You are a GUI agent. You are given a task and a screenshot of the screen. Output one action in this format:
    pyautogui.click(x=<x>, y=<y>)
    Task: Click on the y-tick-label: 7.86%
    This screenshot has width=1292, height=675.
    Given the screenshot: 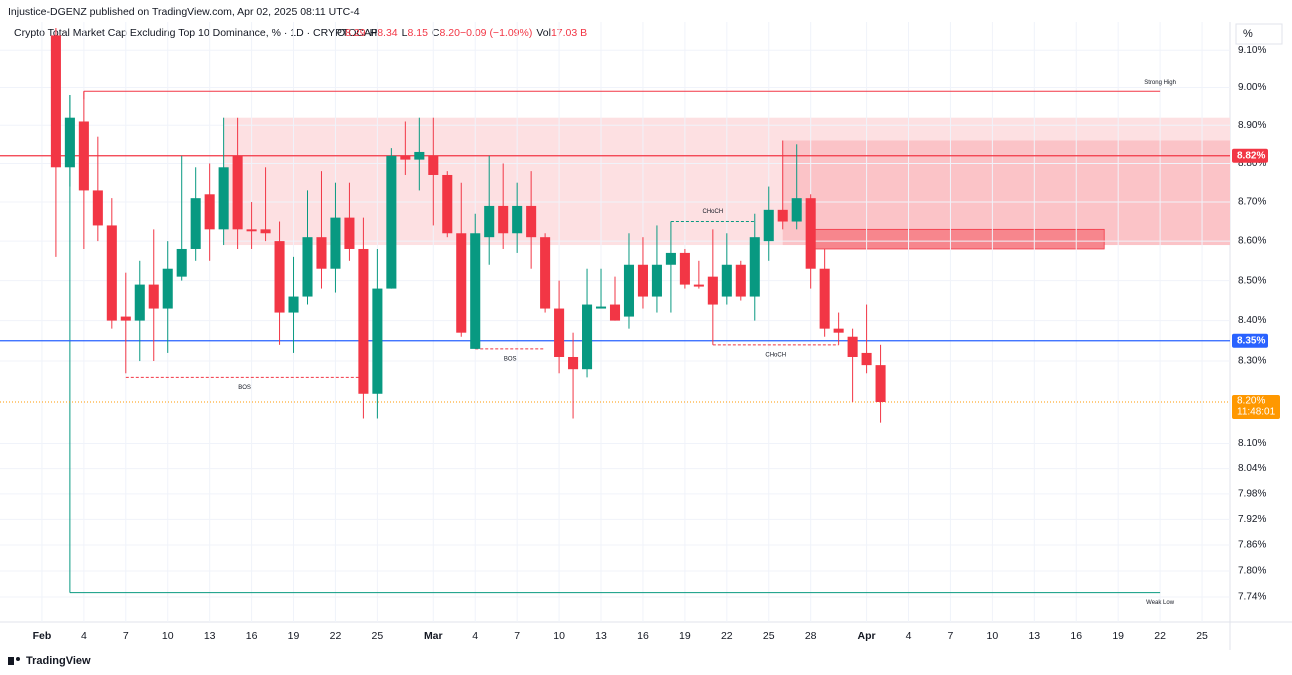 What is the action you would take?
    pyautogui.click(x=1252, y=545)
    